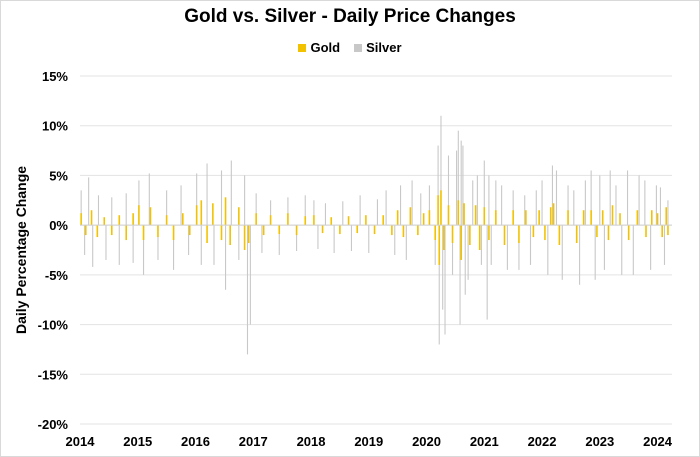 This screenshot has height=457, width=700. I want to click on y-axis-label: Daily Percentage Change, so click(21, 250).